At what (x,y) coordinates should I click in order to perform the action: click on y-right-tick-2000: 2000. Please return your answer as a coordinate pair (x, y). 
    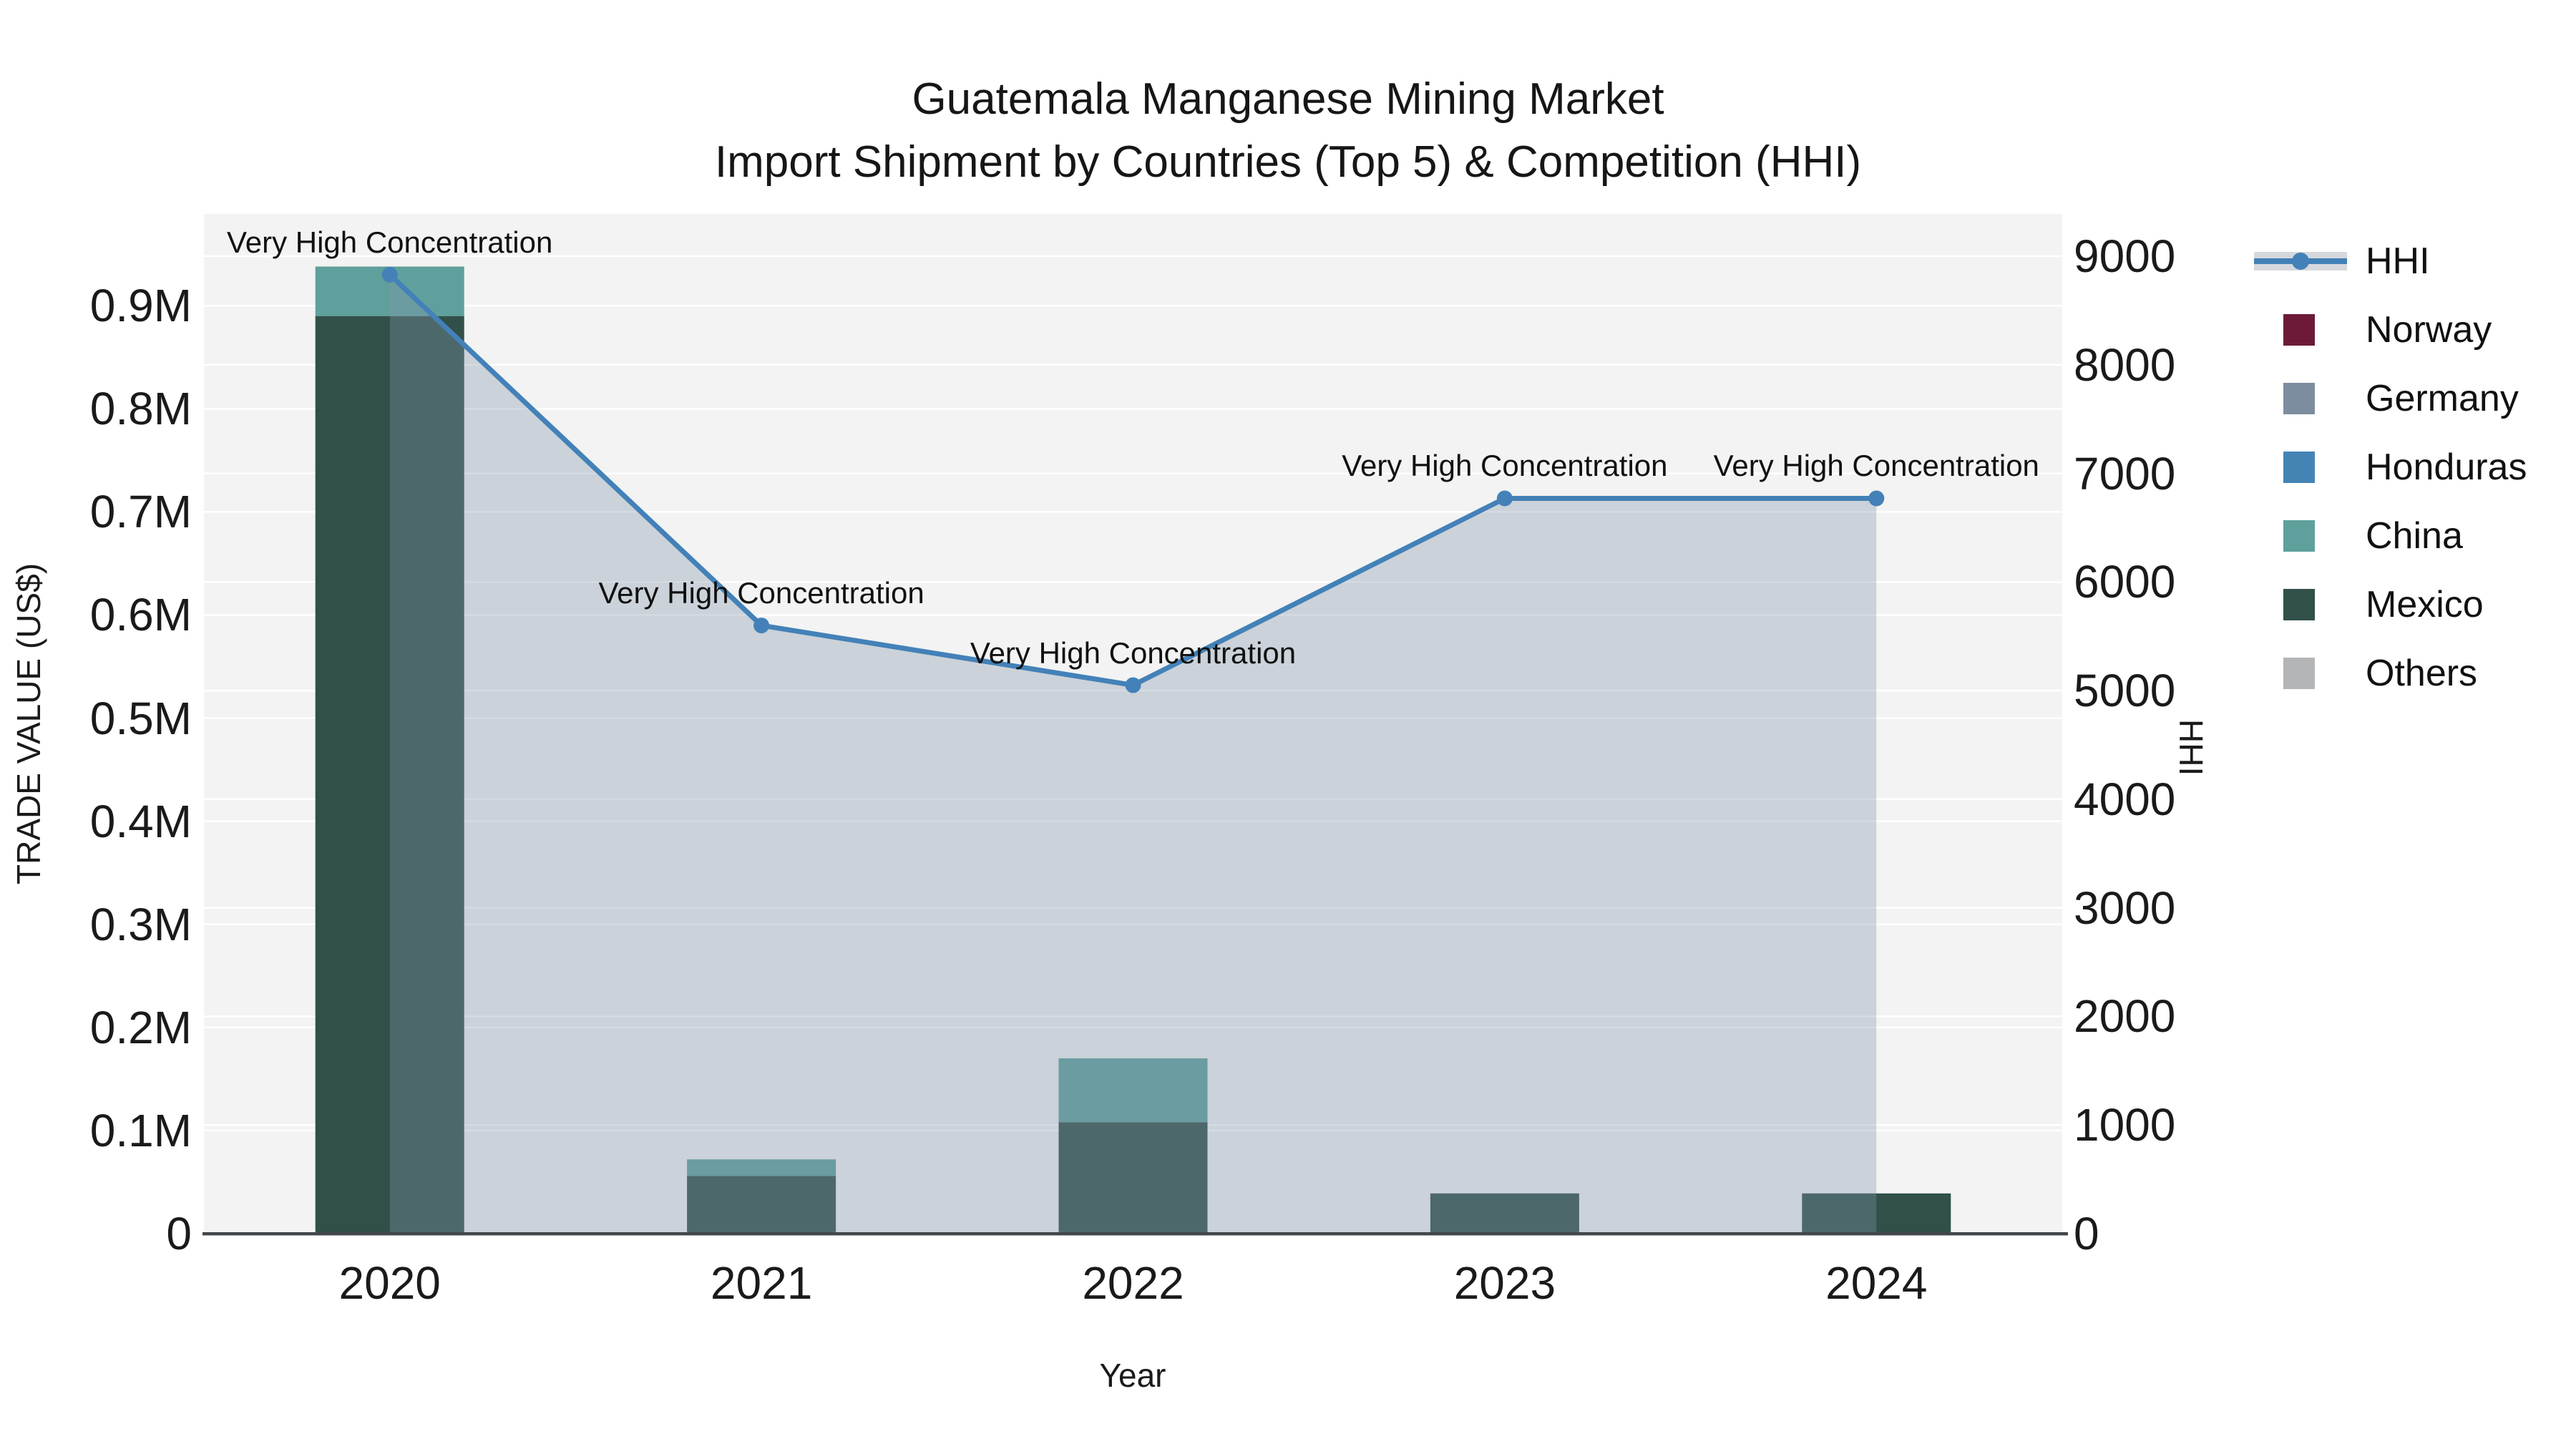
    Looking at the image, I should click on (2125, 1017).